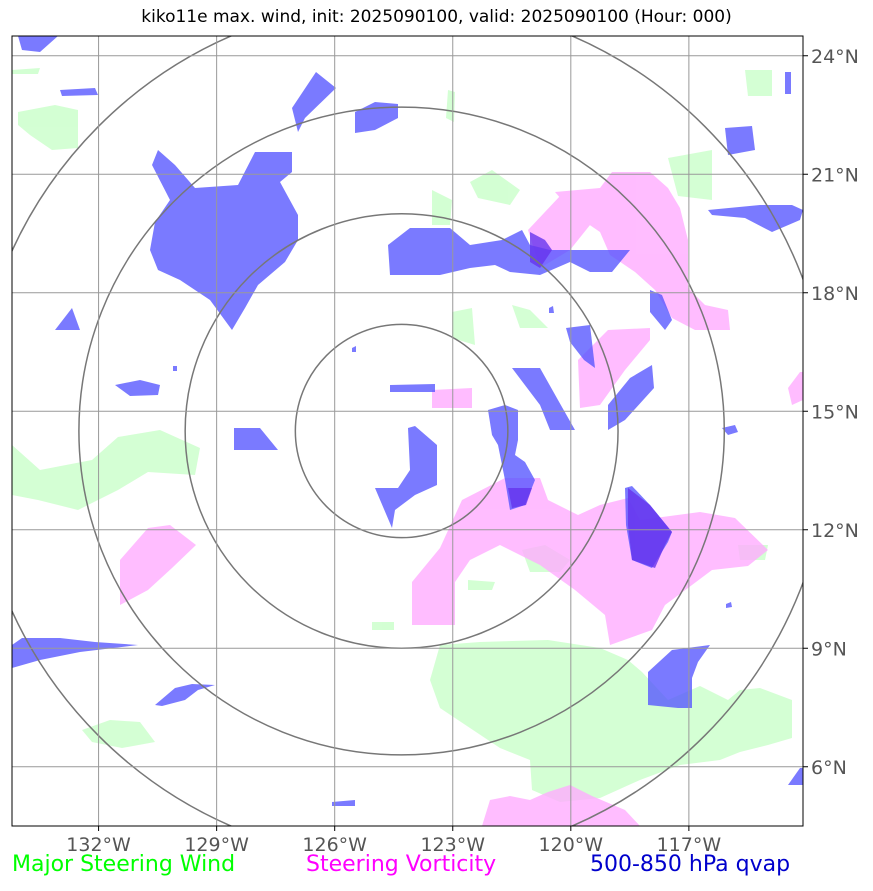 The width and height of the screenshot is (873, 891). Describe the element at coordinates (835, 531) in the screenshot. I see `latitude-label: 12°N` at that location.